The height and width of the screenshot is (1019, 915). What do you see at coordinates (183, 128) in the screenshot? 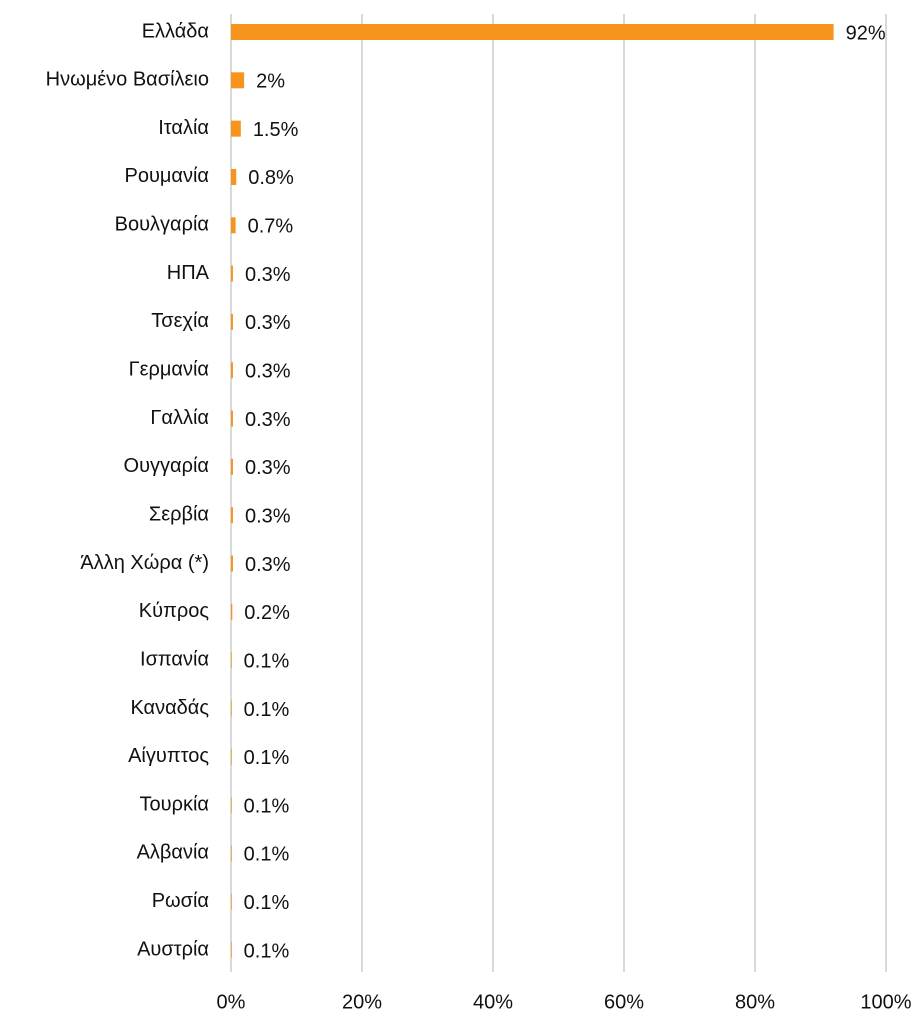
I see `category-label: Ιταλία` at bounding box center [183, 128].